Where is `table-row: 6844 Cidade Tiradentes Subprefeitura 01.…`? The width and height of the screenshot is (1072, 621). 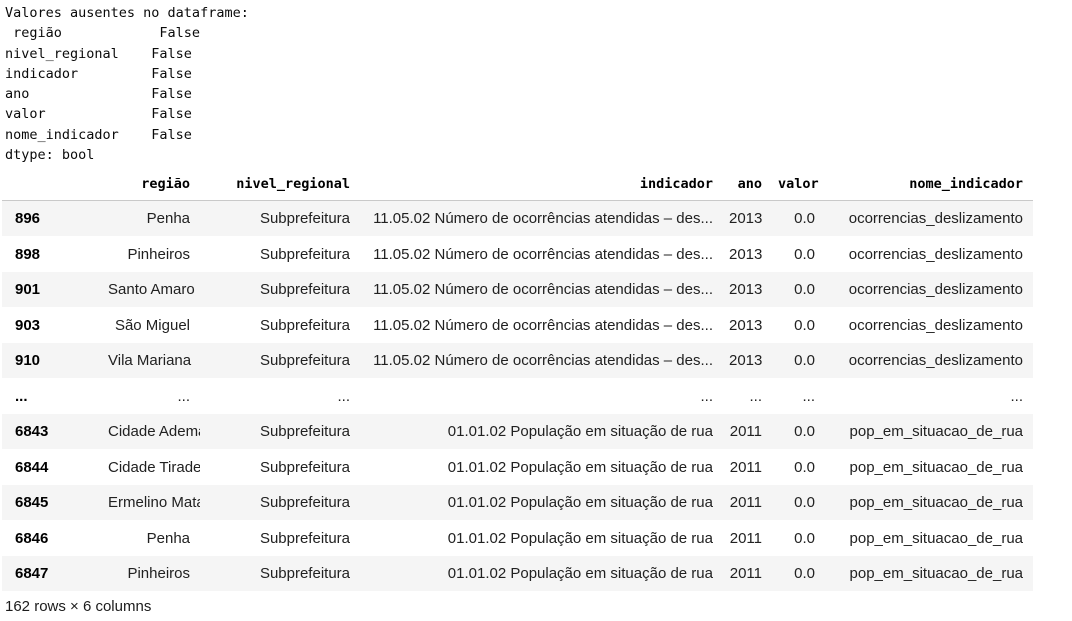 table-row: 6844 Cidade Tiradentes Subprefeitura 01.… is located at coordinates (517, 467).